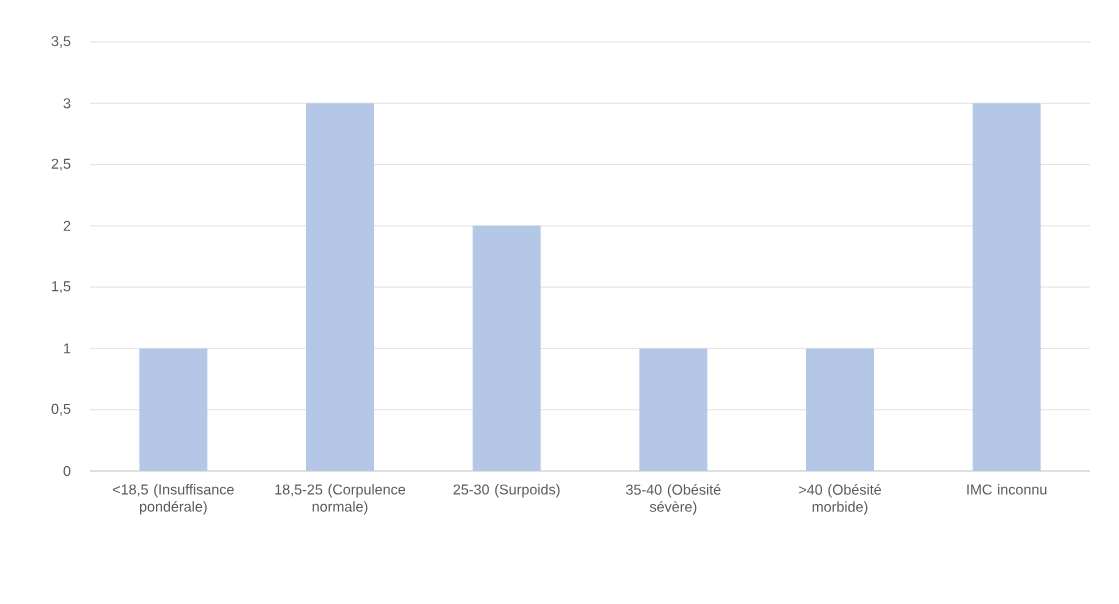 The width and height of the screenshot is (1119, 604). I want to click on y-tick-label: 3,5, so click(61, 42).